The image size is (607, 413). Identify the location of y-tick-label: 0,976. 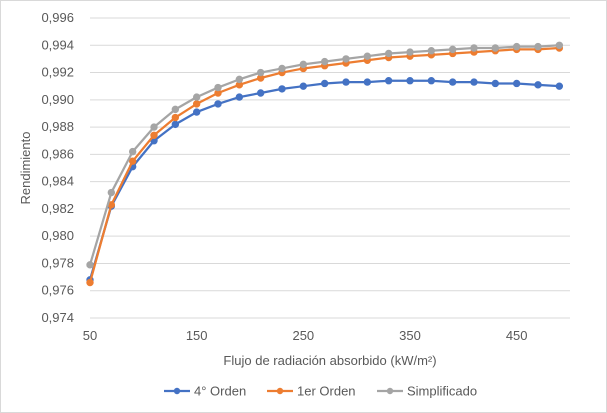
(57, 290).